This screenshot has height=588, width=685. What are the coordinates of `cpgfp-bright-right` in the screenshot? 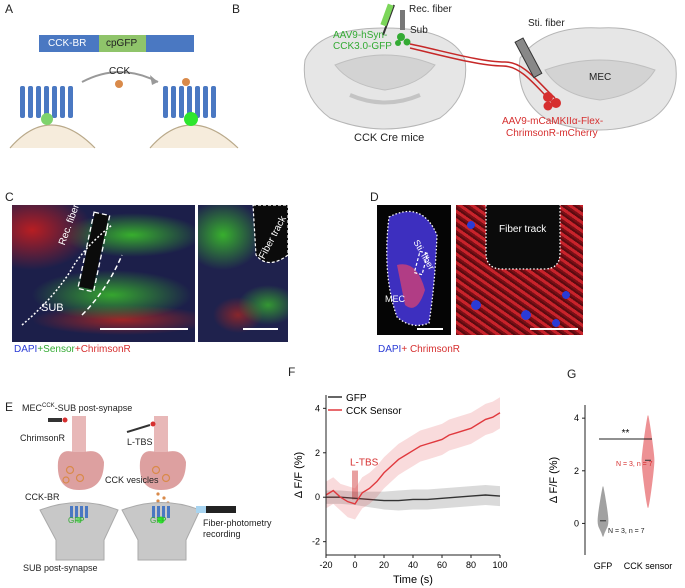 It's located at (191, 119).